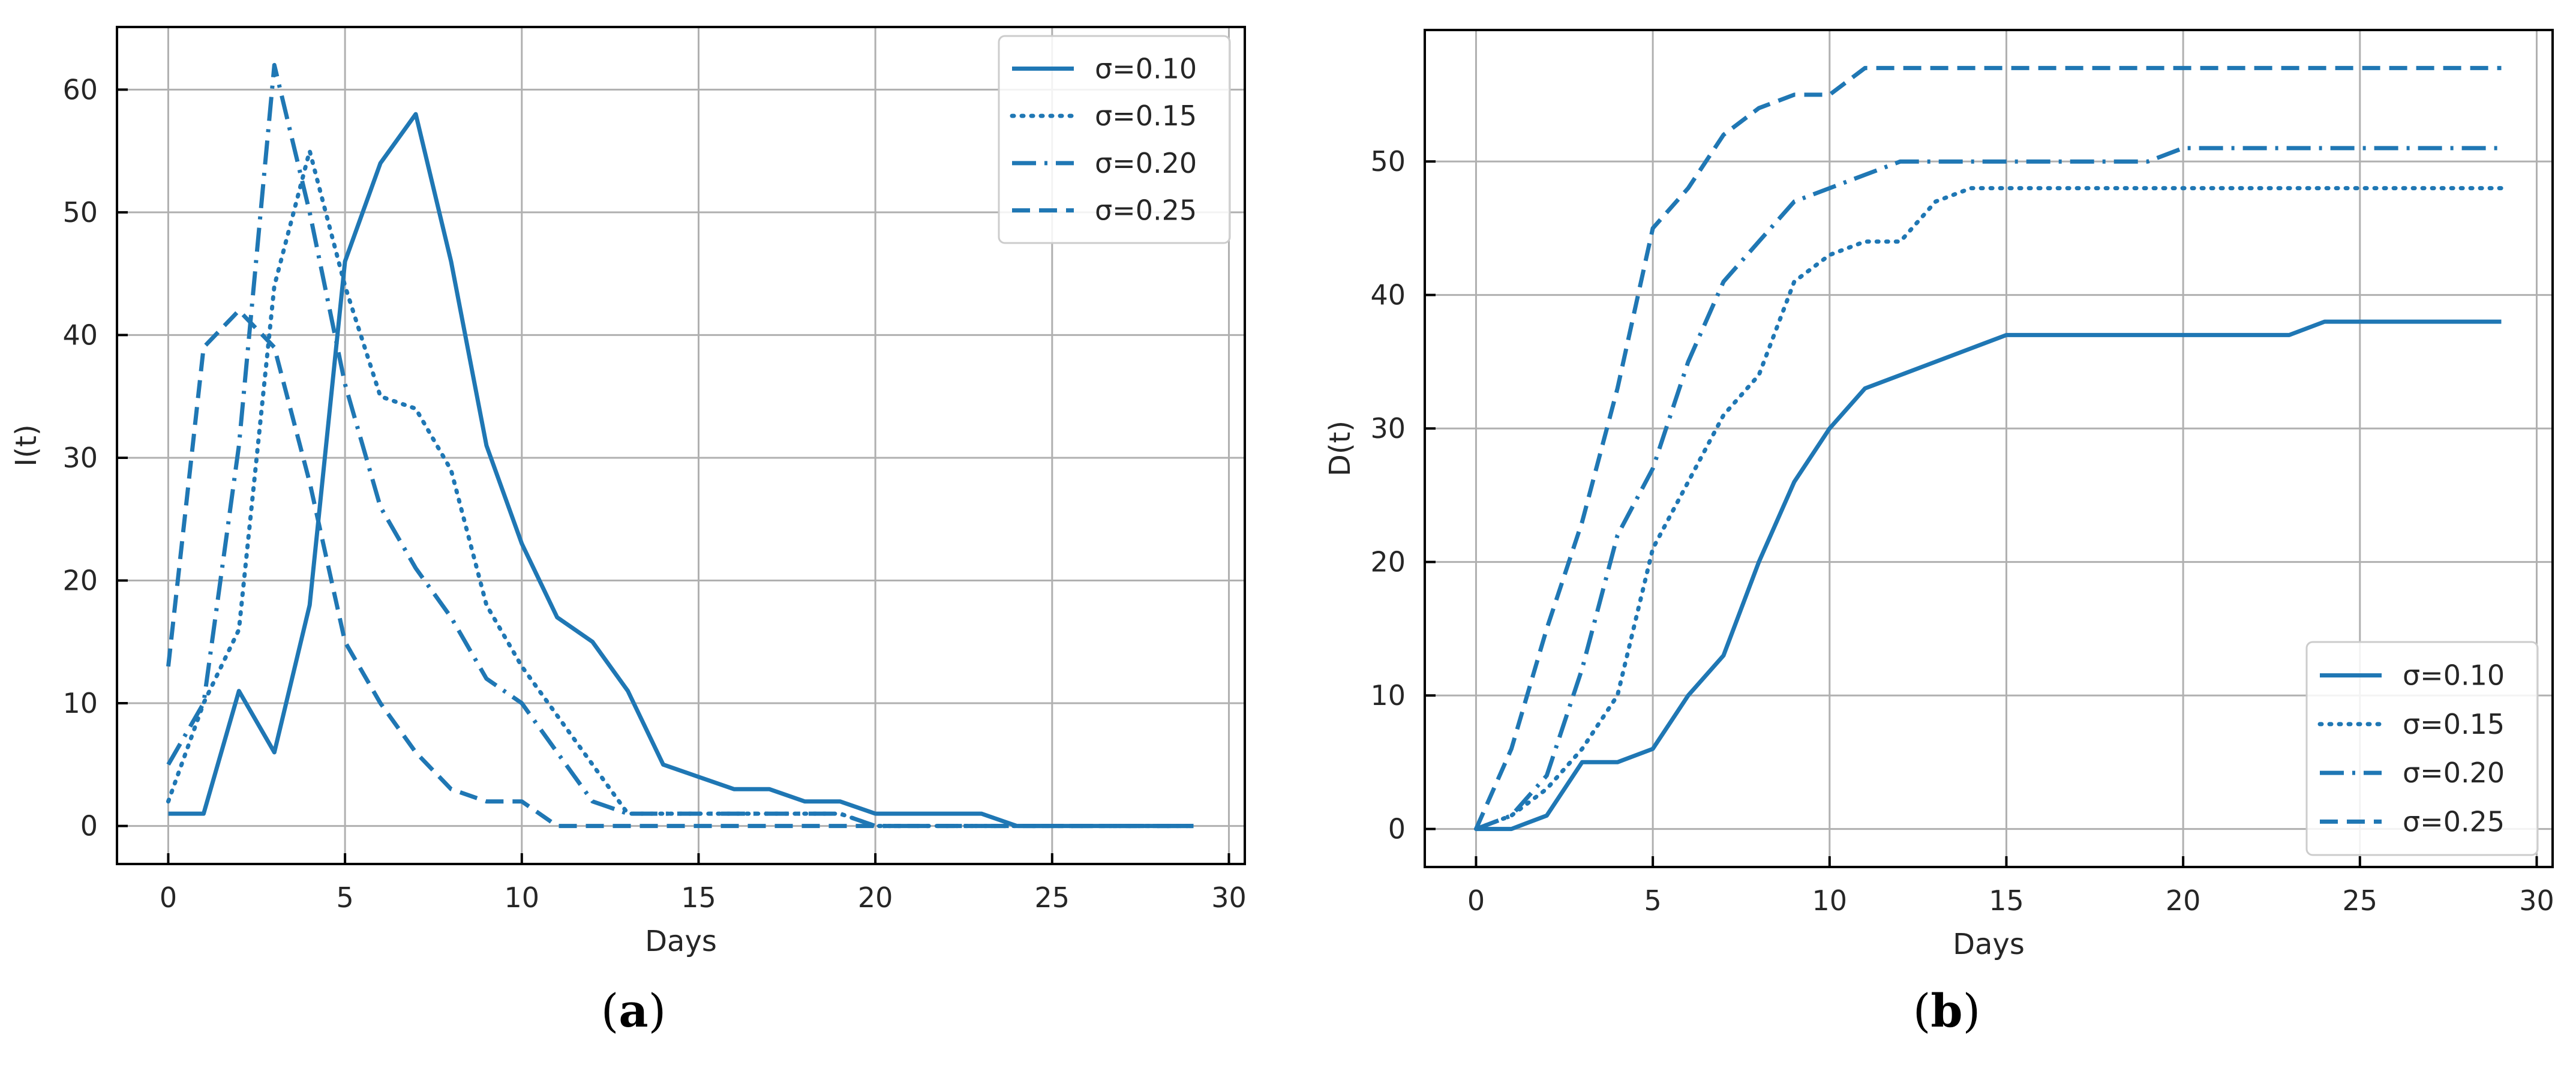  I want to click on y-axis-label: D(t), so click(1340, 448).